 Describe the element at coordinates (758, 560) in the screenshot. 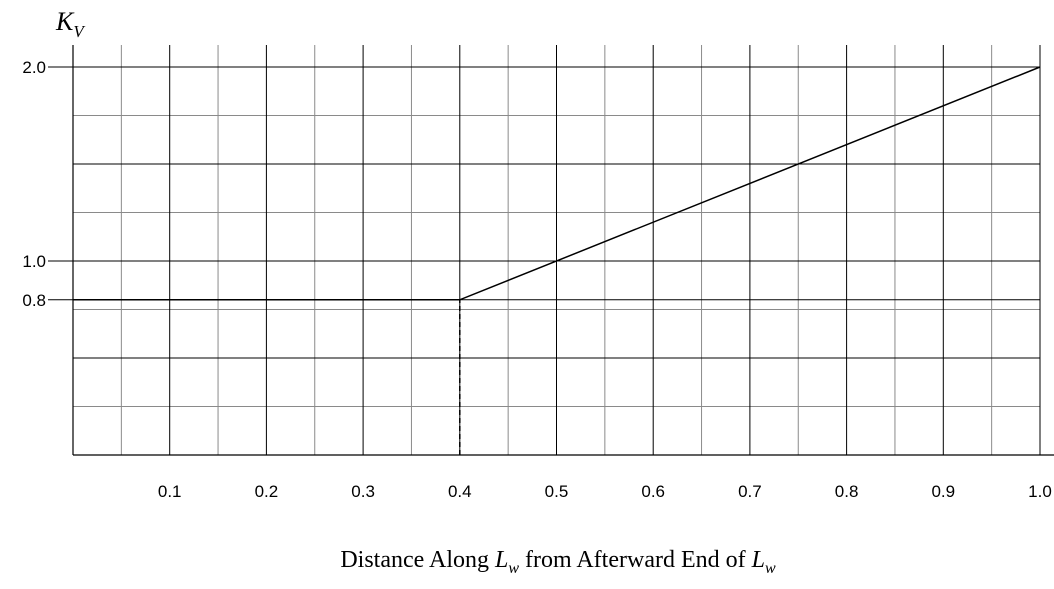

I see `x-axis-label-sym2: L` at that location.